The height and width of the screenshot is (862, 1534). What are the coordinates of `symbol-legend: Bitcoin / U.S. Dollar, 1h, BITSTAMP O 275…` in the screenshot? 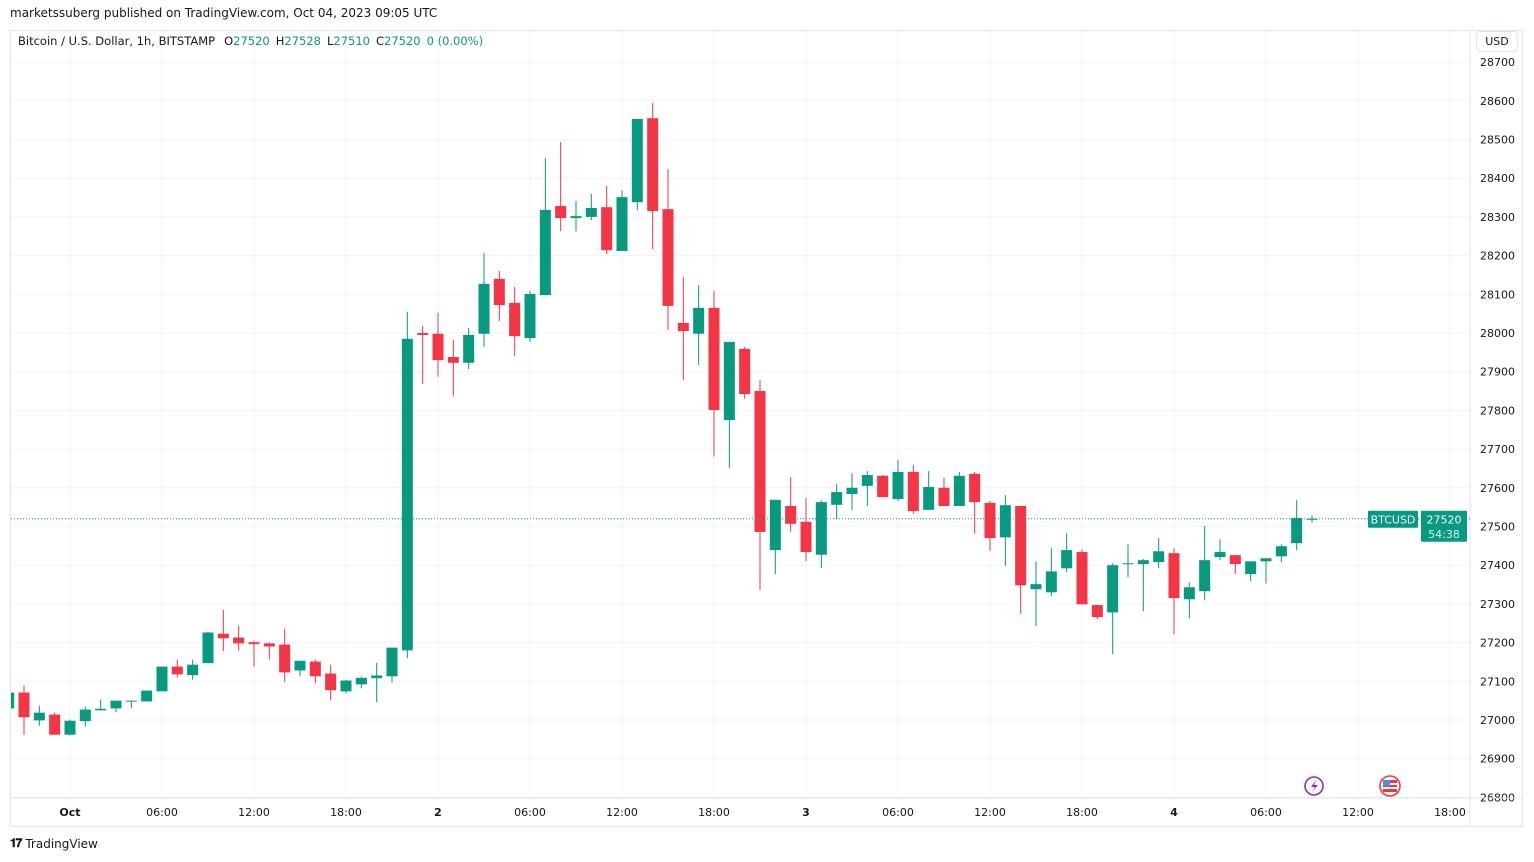 It's located at (250, 41).